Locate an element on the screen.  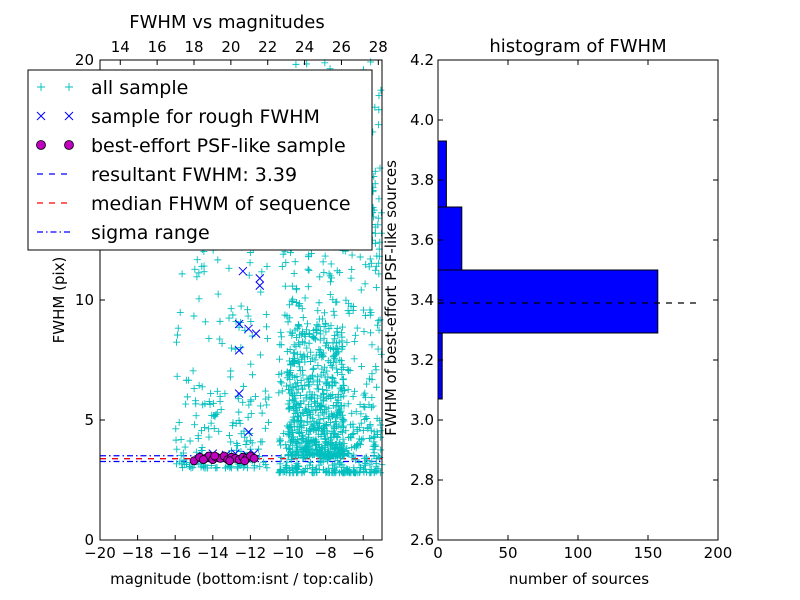
y-tick-label: 20 is located at coordinates (84, 60).